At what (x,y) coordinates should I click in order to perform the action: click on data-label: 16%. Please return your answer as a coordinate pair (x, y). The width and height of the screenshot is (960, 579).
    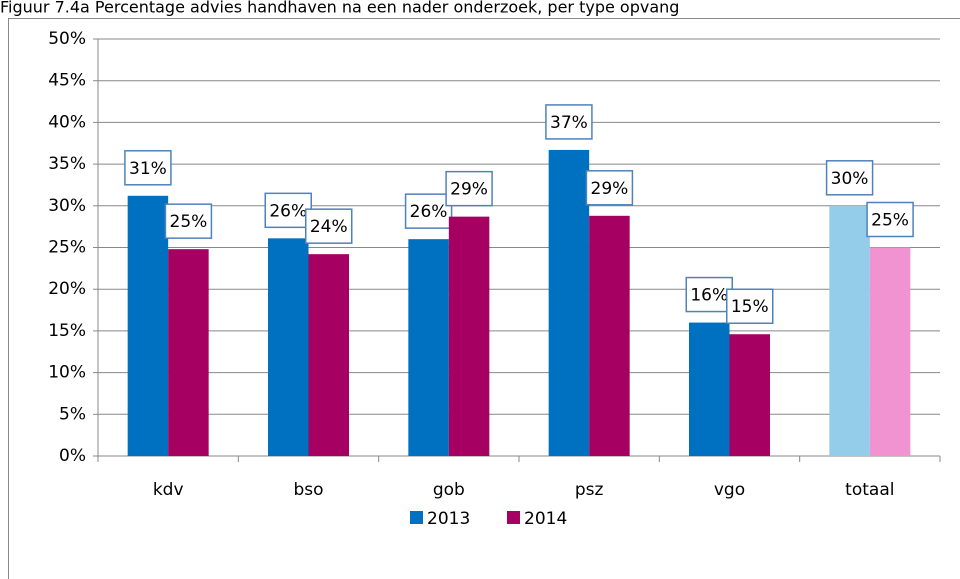
    Looking at the image, I should click on (709, 296).